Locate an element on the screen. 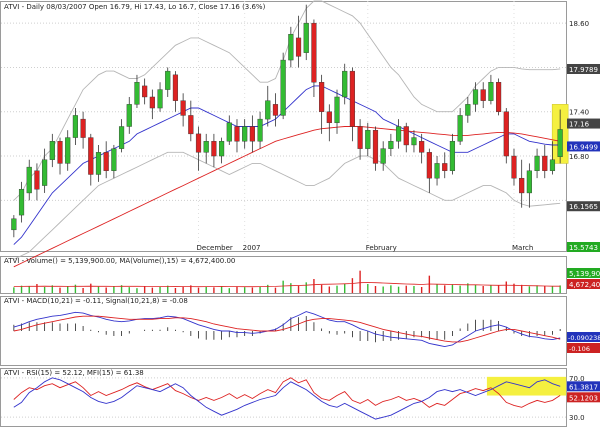 Image resolution: width=600 pixels, height=427 pixels. rsi-highlight is located at coordinates (526, 386).